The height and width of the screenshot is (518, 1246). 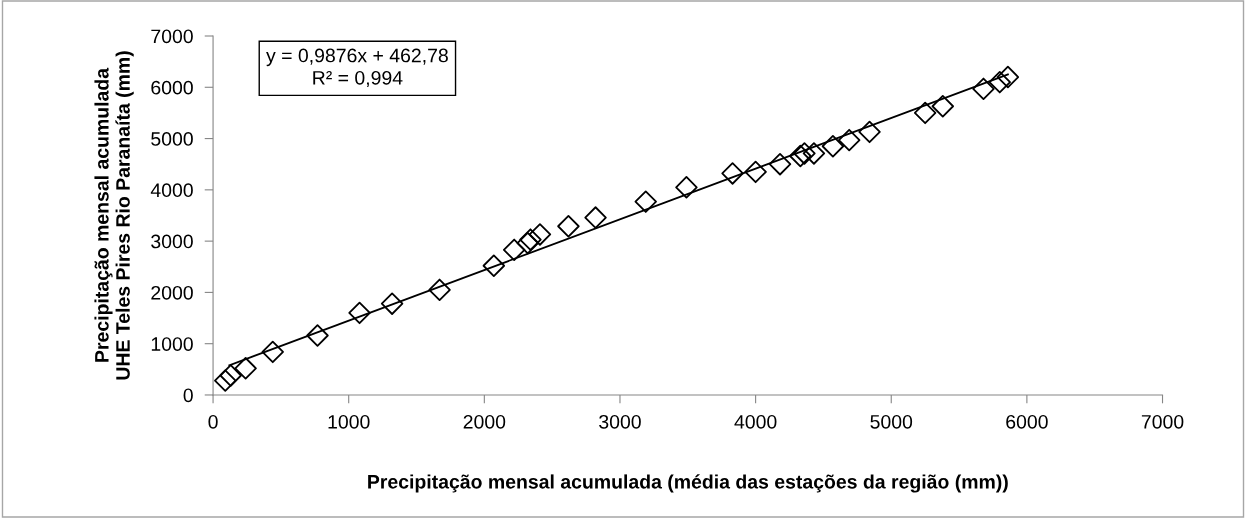 I want to click on x-tick-label: 0, so click(x=213, y=421).